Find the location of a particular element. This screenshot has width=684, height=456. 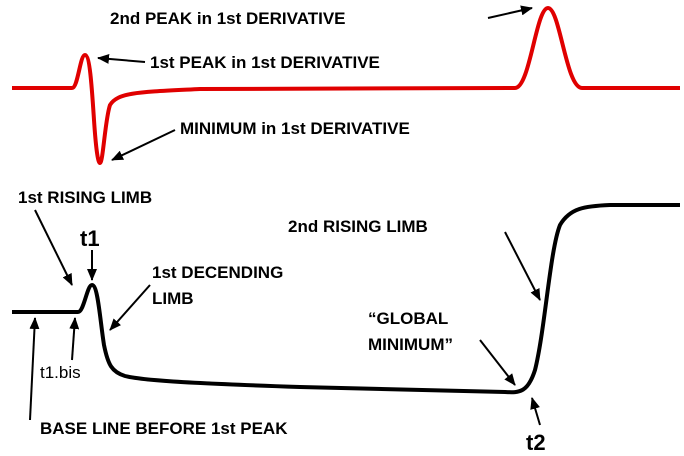

label: 1st DECENDING is located at coordinates (217, 272).